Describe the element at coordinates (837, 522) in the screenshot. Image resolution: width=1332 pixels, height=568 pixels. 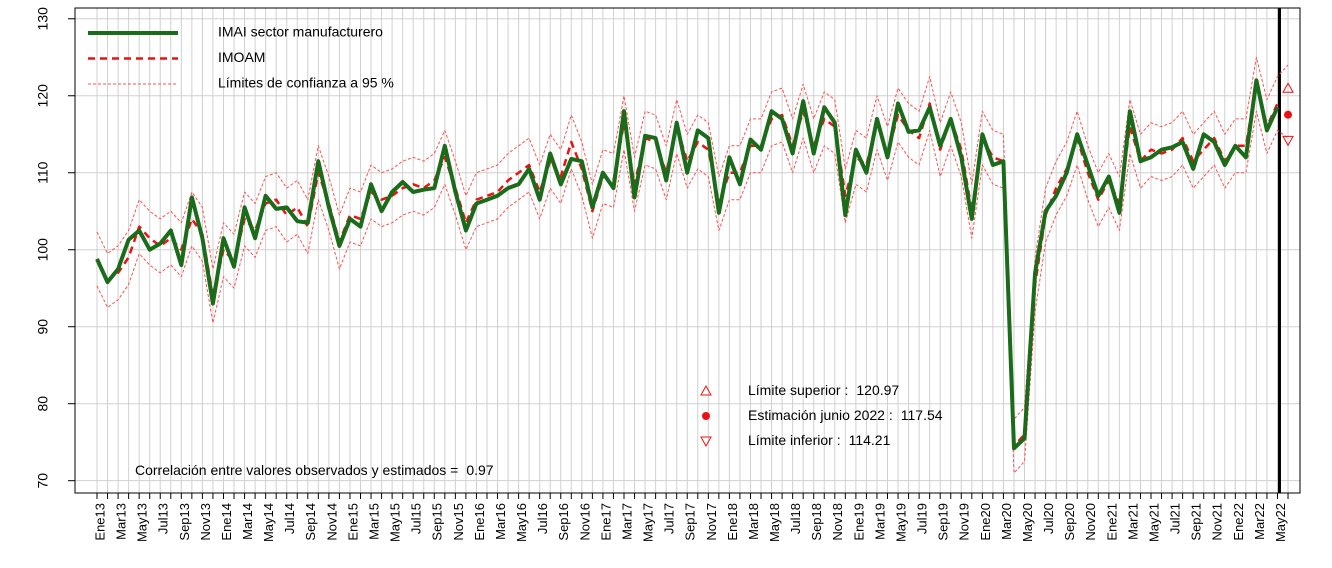
I see `x-tick-label: Nov18` at that location.